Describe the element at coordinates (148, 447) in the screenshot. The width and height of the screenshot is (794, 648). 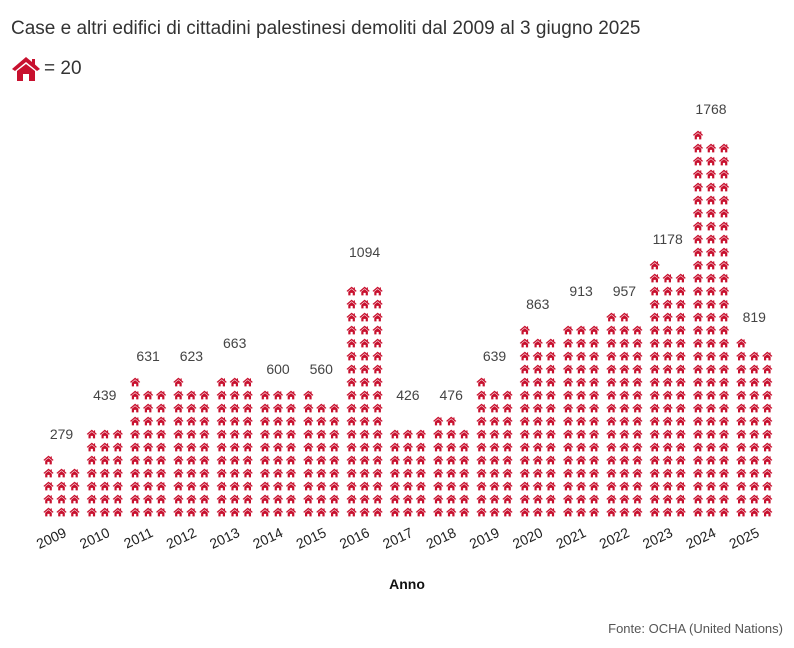
I see `bar-2011` at that location.